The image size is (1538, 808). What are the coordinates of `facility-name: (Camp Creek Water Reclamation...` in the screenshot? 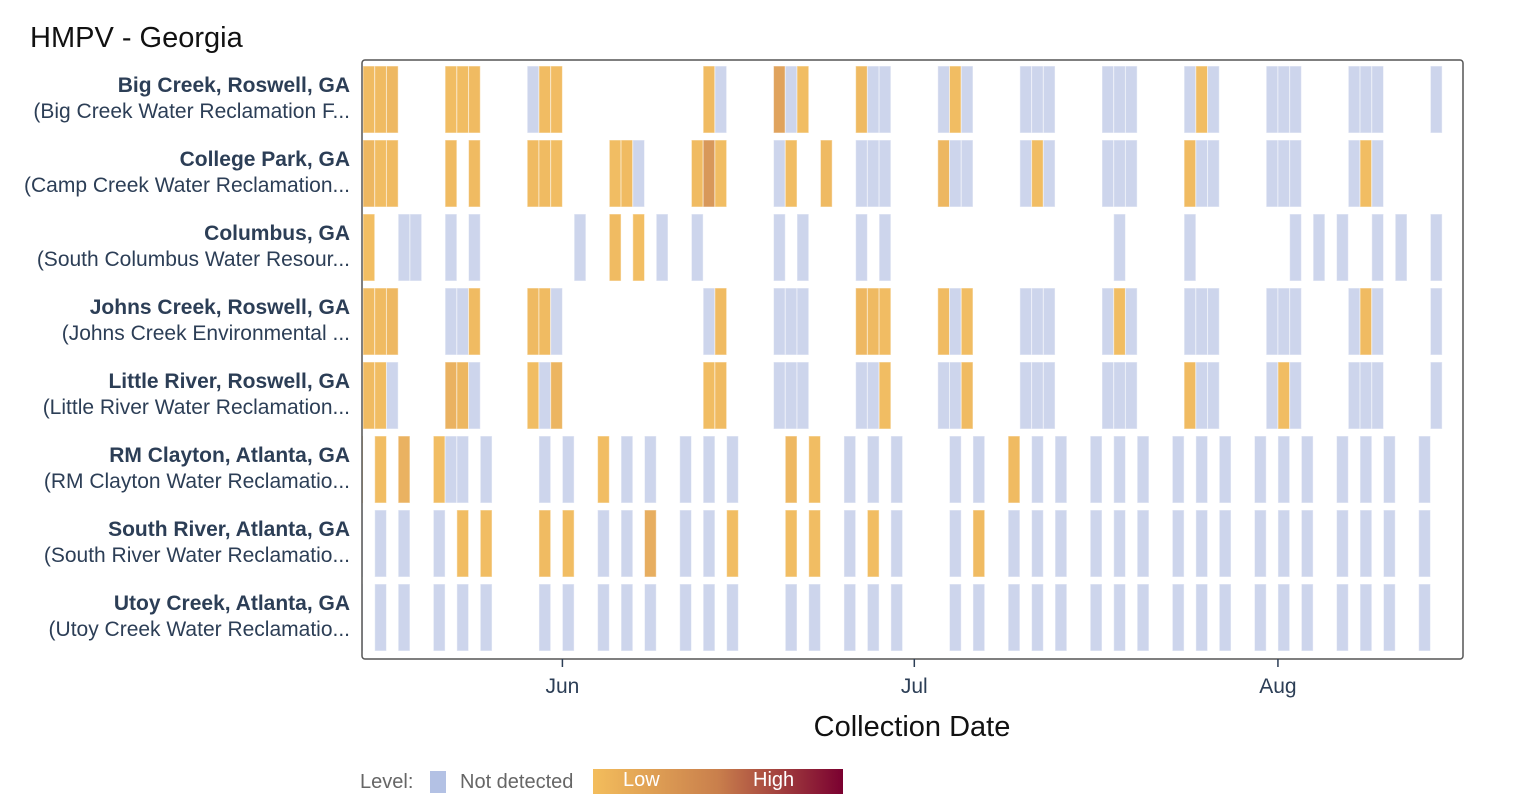 It's located at (187, 185).